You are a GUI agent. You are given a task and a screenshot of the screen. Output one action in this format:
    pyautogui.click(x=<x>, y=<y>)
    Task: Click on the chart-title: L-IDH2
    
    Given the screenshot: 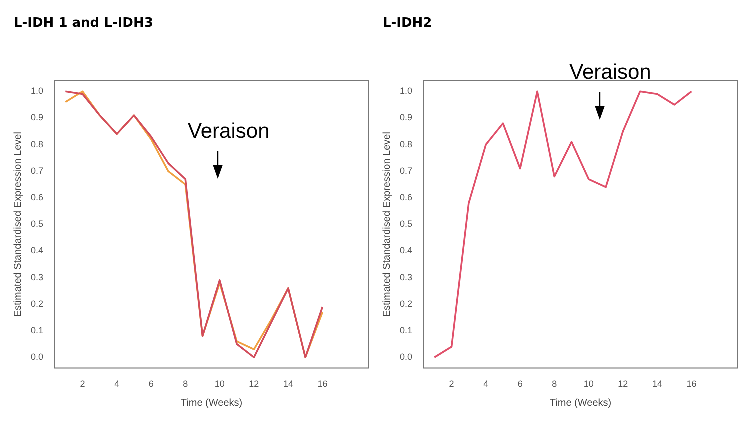 What is the action you would take?
    pyautogui.click(x=408, y=24)
    